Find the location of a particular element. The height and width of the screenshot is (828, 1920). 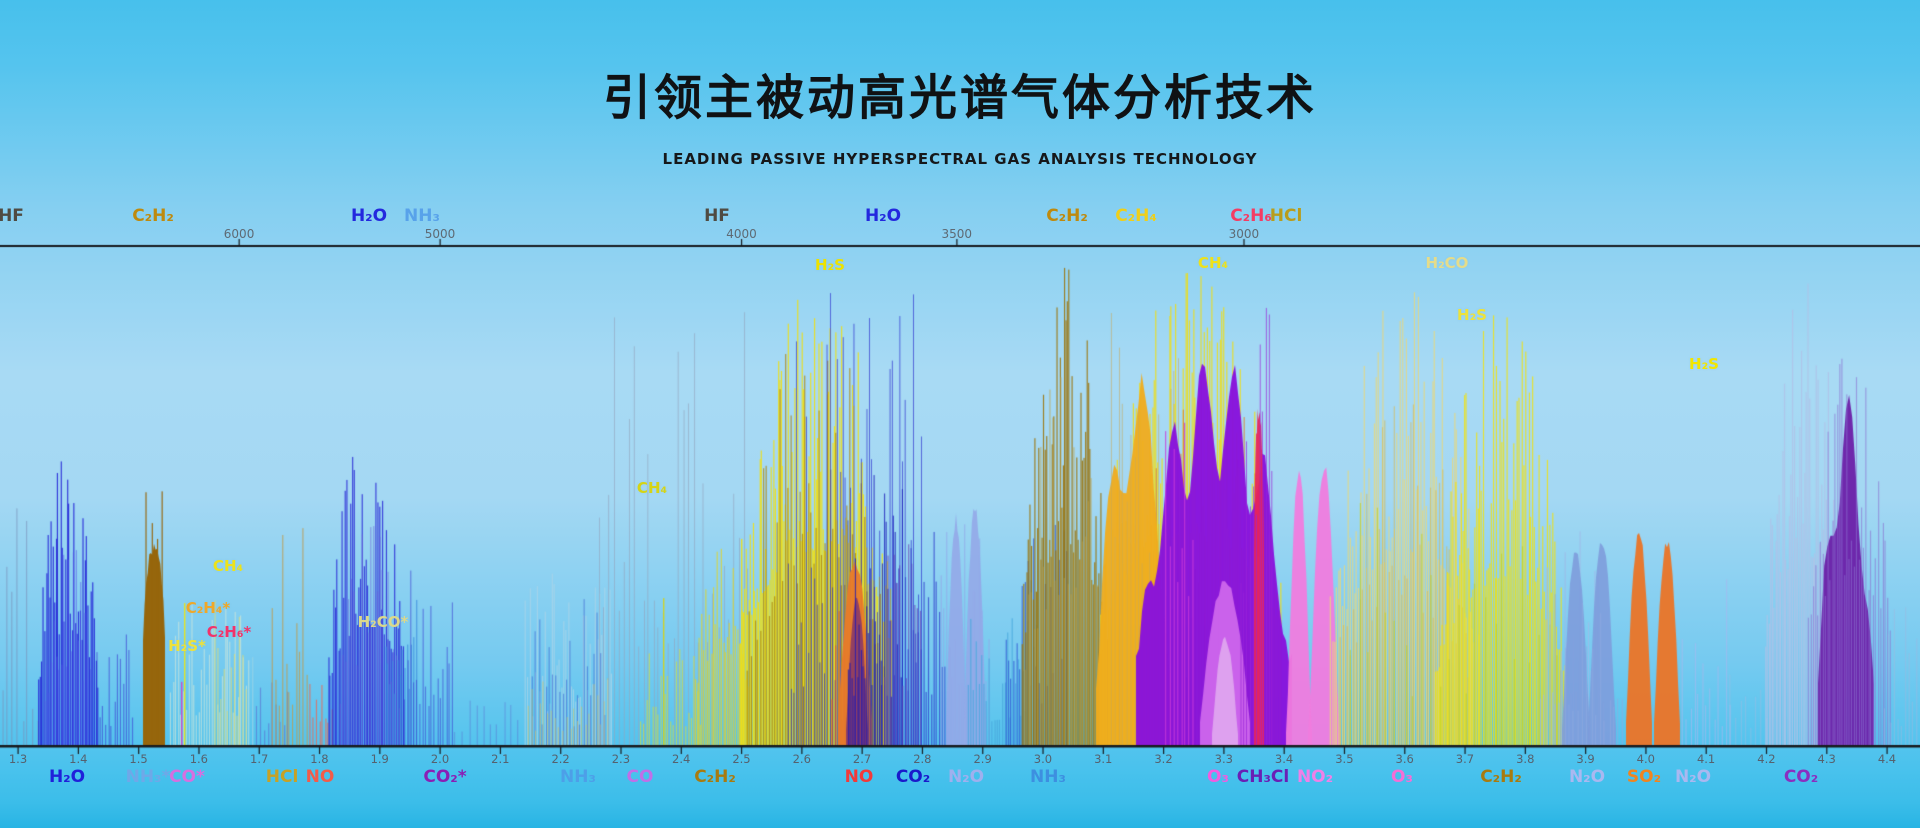

wavelength-tick-label: 3.9 is located at coordinates (1585, 759).